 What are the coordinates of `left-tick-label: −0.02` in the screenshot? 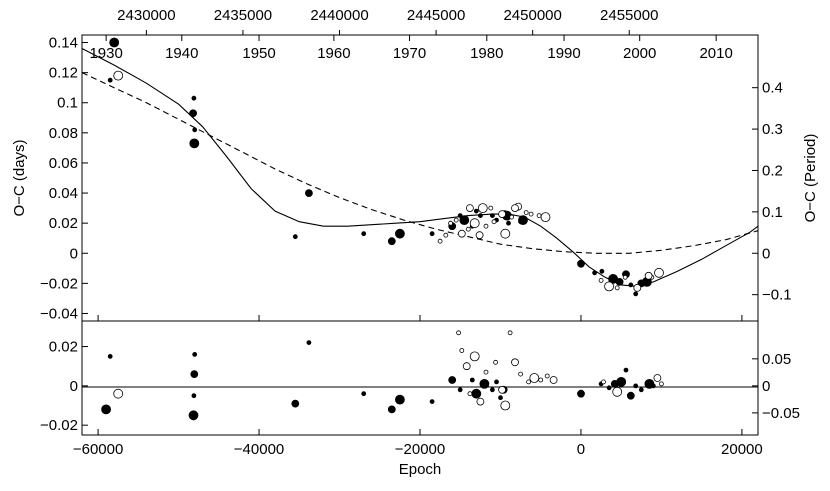 It's located at (59, 283).